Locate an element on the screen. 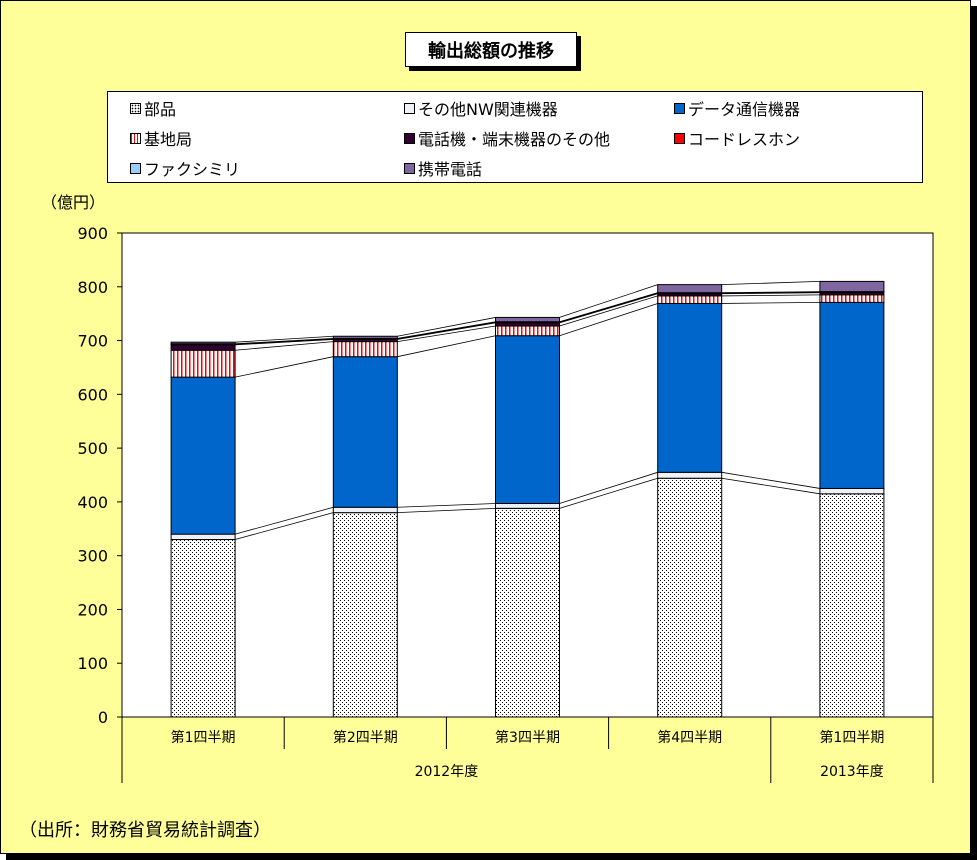 The width and height of the screenshot is (977, 860). legend-item: その他NW関連機器 is located at coordinates (481, 108).